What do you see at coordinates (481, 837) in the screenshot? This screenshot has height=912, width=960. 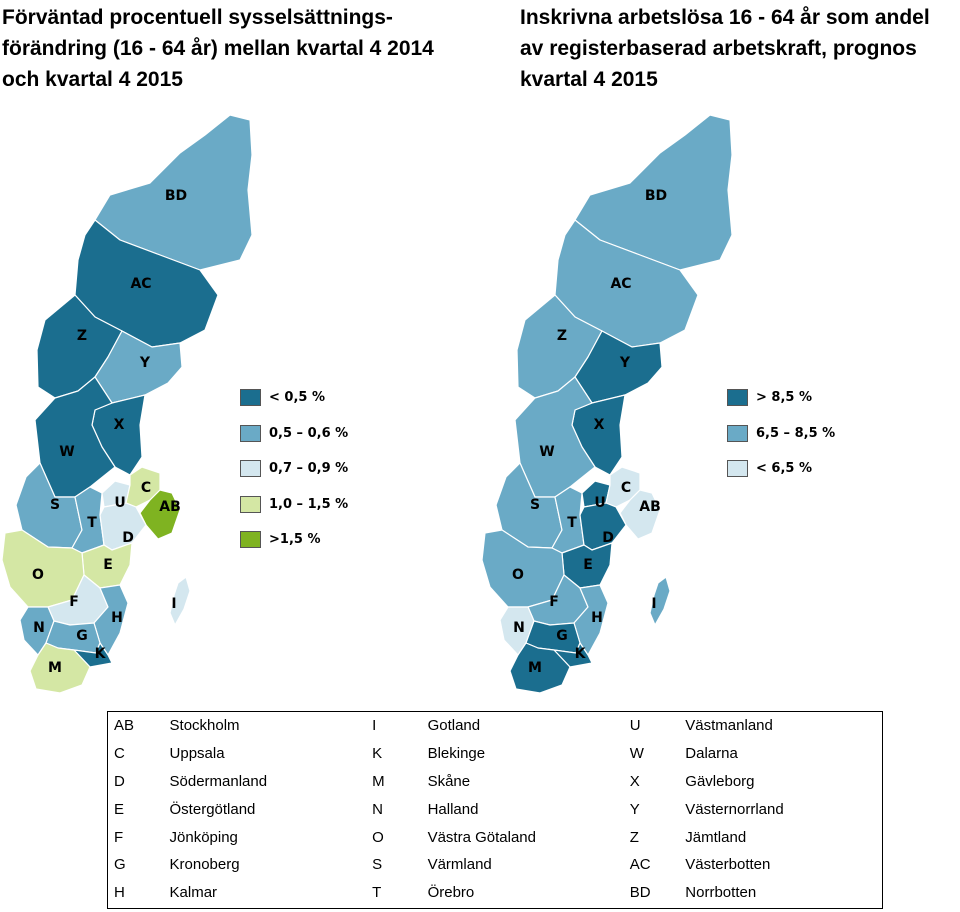 I see `region-name-cell: Västra Götaland` at bounding box center [481, 837].